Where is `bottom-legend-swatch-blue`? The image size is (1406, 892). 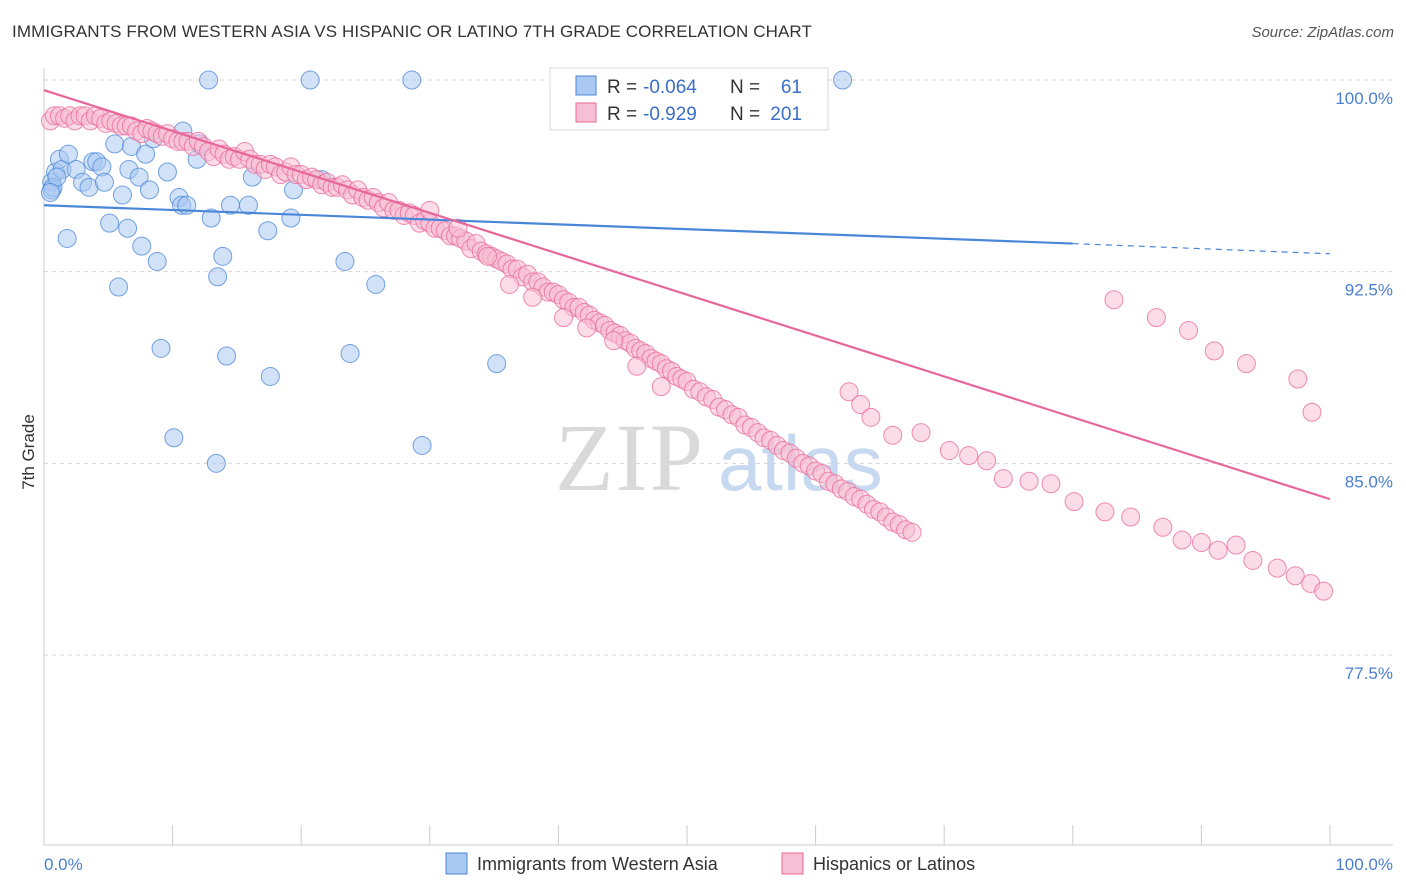
bottom-legend-swatch-blue is located at coordinates (456, 863).